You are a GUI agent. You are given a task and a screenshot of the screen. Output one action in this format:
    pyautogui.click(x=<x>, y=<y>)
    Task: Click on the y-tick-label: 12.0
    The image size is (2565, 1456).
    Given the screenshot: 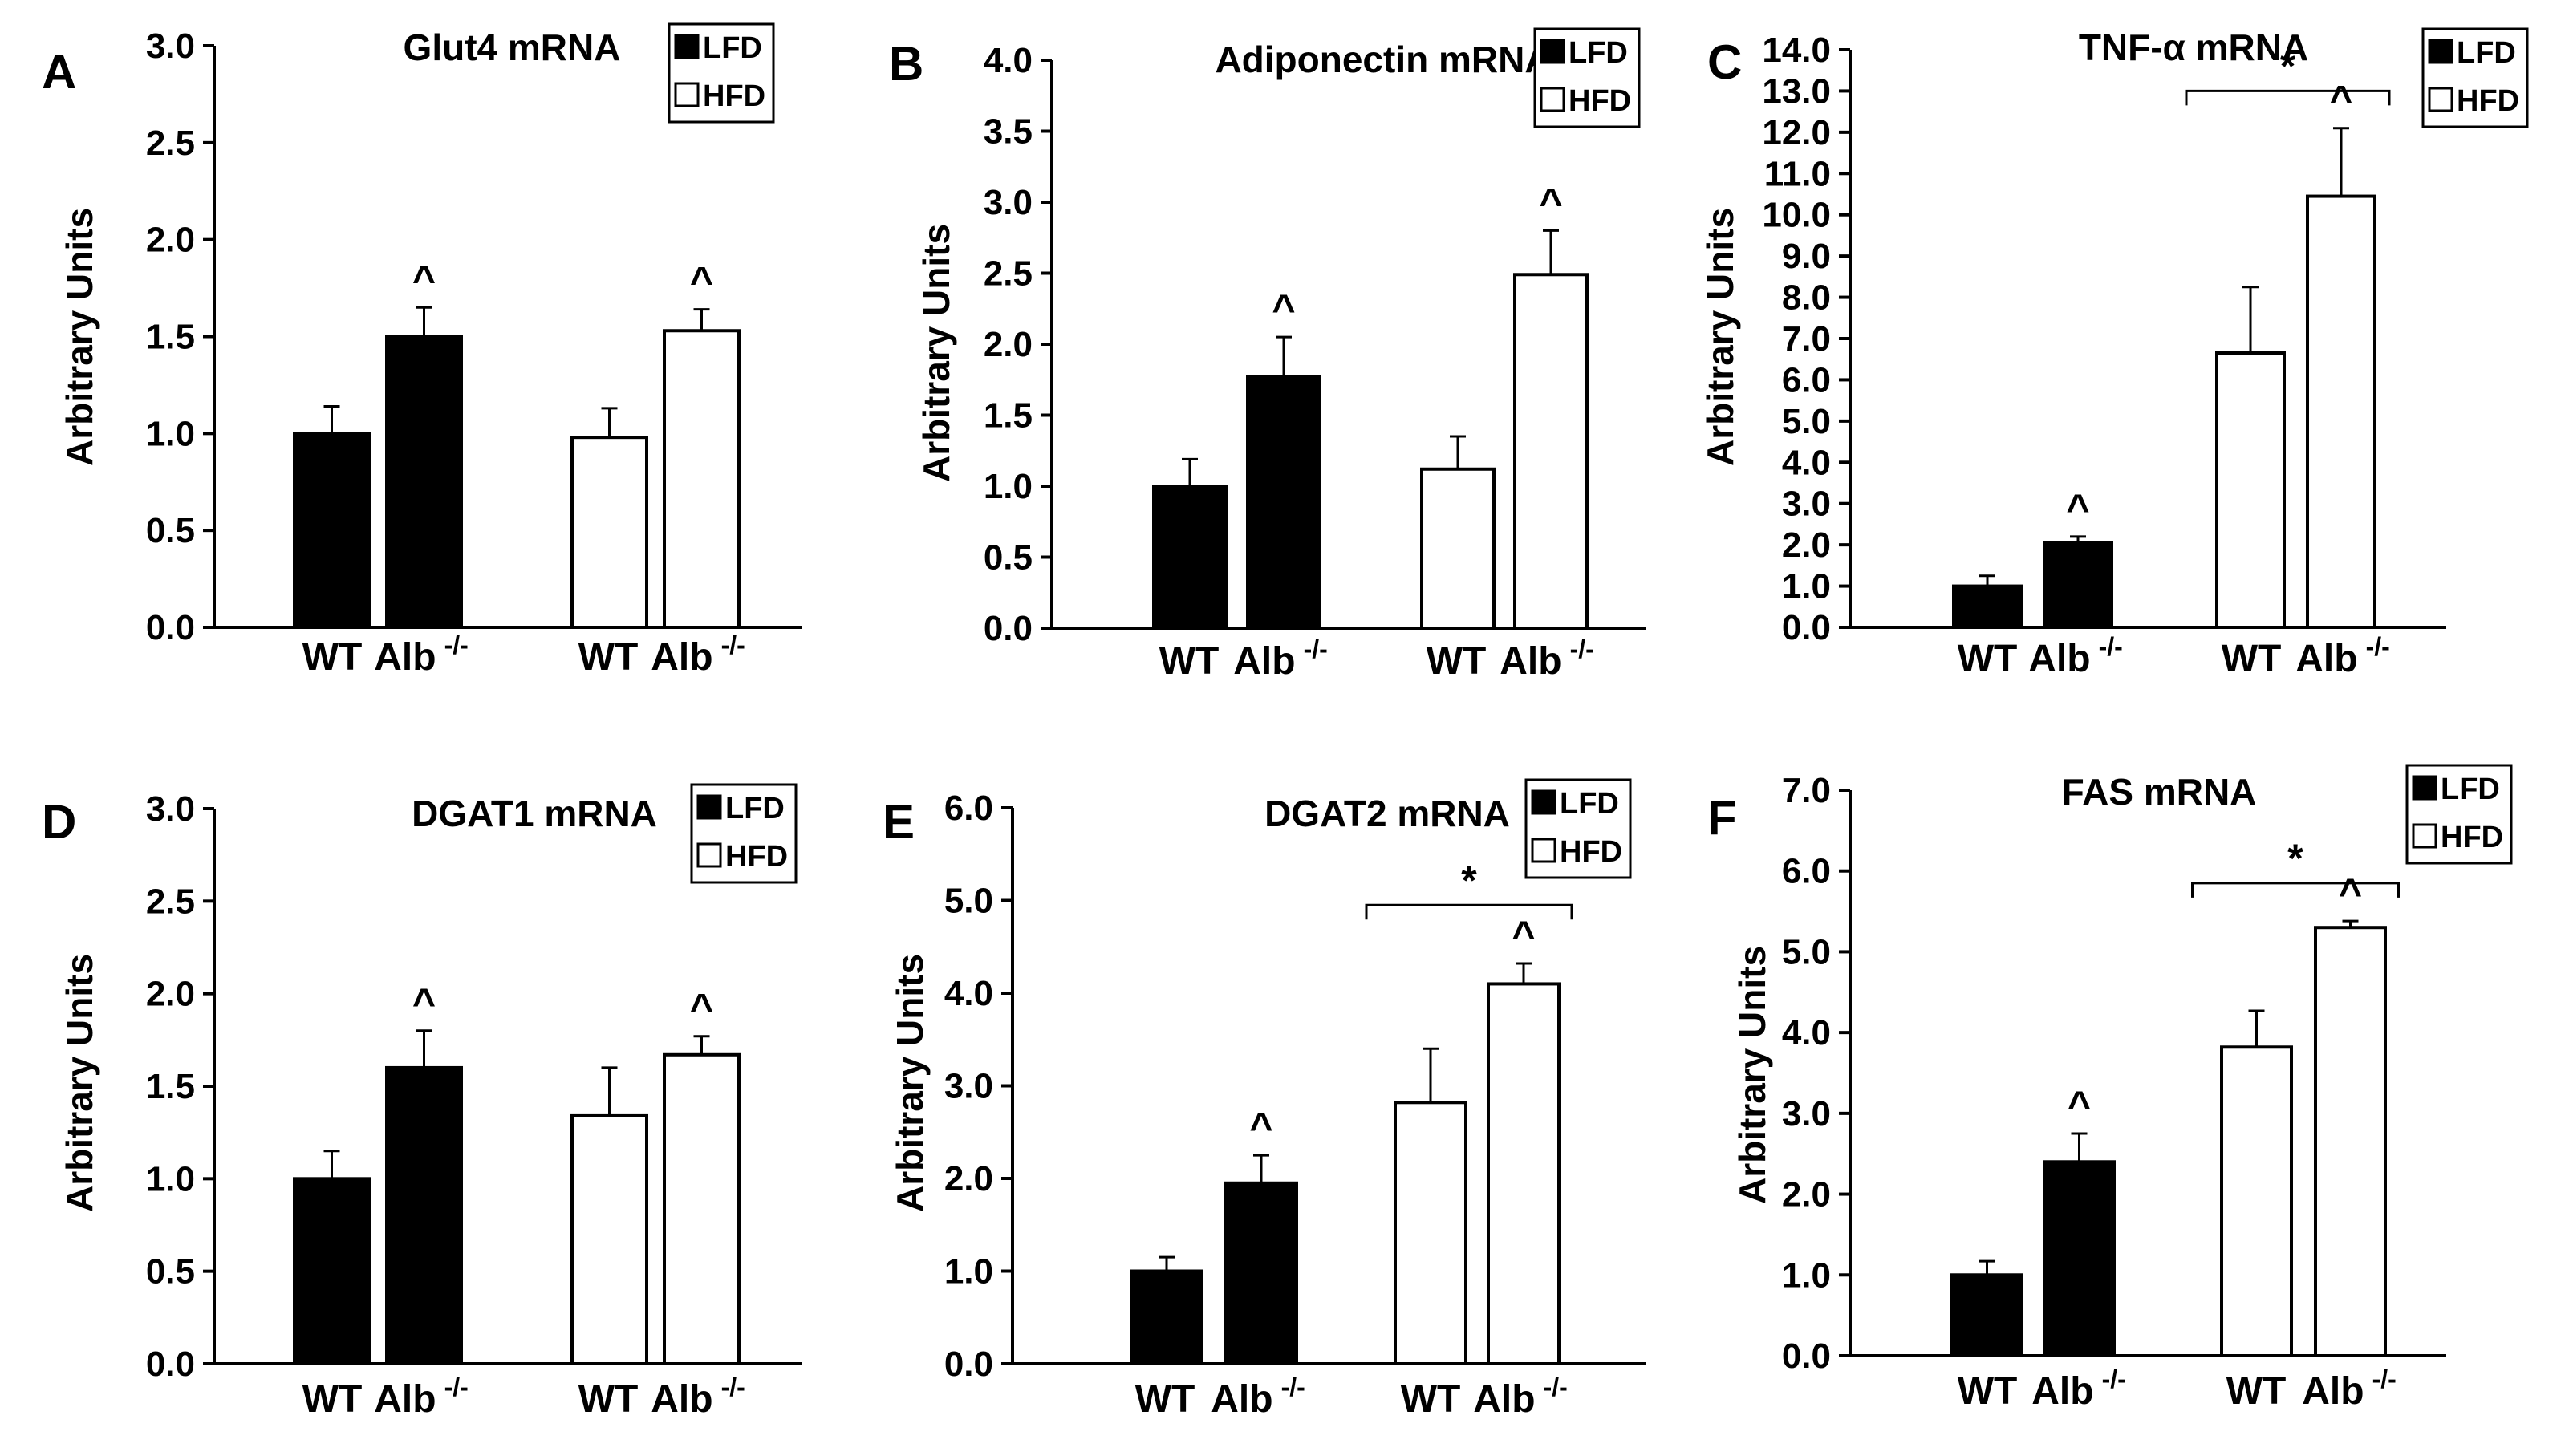 What is the action you would take?
    pyautogui.click(x=1797, y=132)
    